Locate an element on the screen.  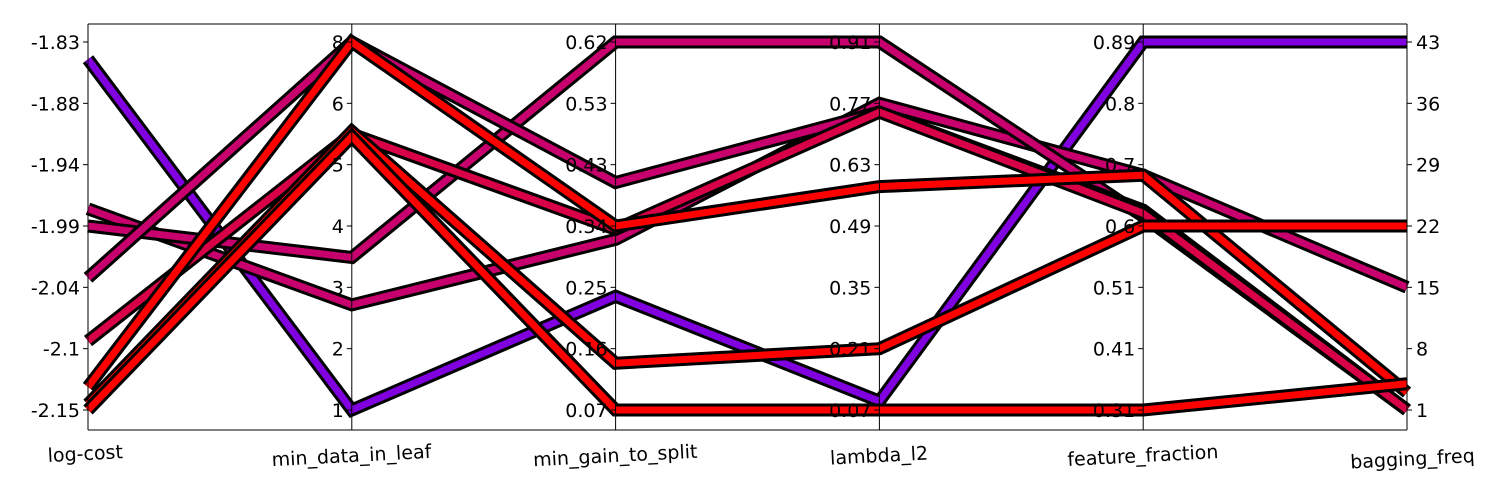
tick-label: 0.91 is located at coordinates (850, 43).